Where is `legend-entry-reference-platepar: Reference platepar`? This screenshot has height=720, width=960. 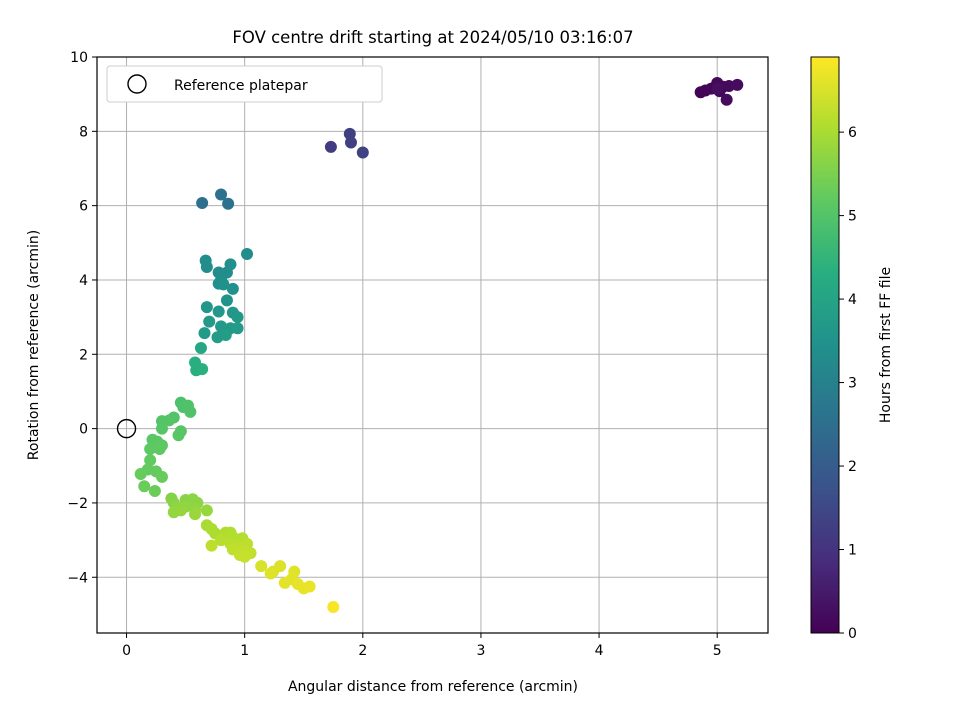
legend-entry-reference-platepar: Reference platepar is located at coordinates (241, 86).